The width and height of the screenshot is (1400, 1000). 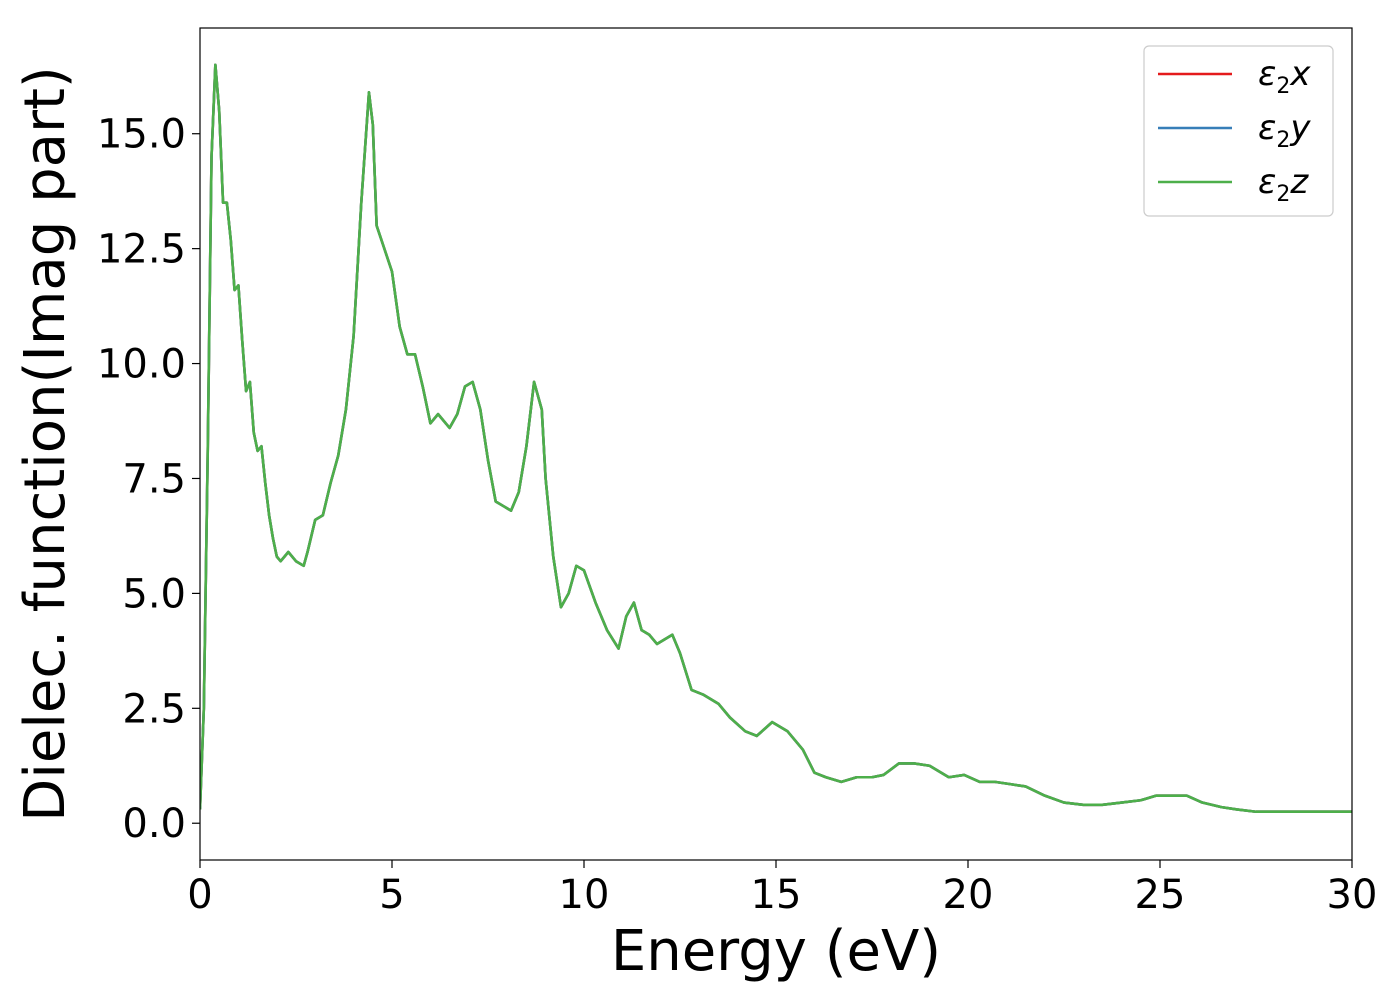 I want to click on y-tick-label: 12.5, so click(x=141, y=250).